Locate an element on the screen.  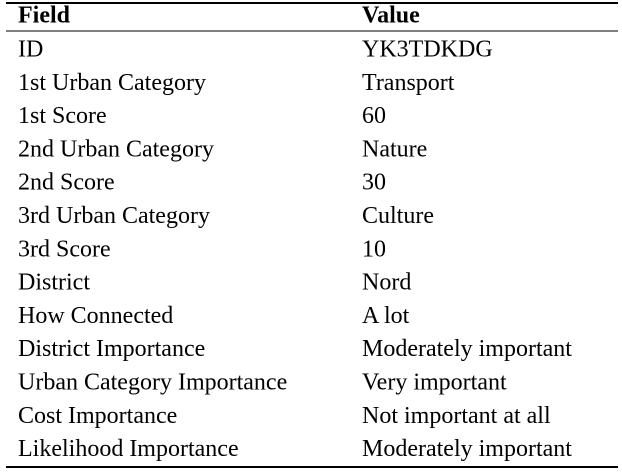
field-cell: ID is located at coordinates (30, 50).